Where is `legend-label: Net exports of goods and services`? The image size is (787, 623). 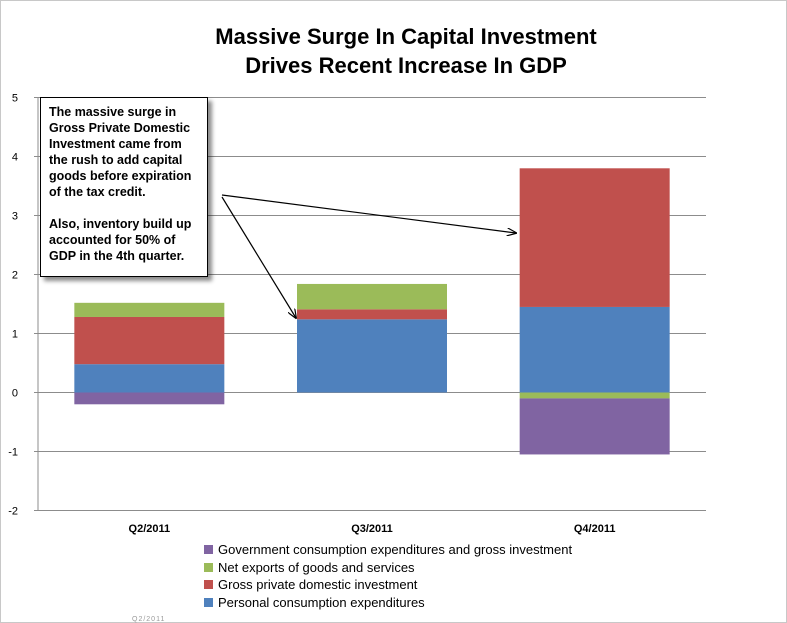
legend-label: Net exports of goods and services is located at coordinates (316, 567).